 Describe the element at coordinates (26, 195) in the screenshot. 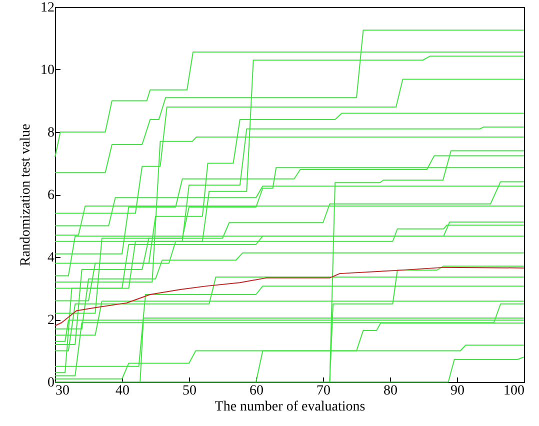

I see `y-axis-title: Randomization test value` at that location.